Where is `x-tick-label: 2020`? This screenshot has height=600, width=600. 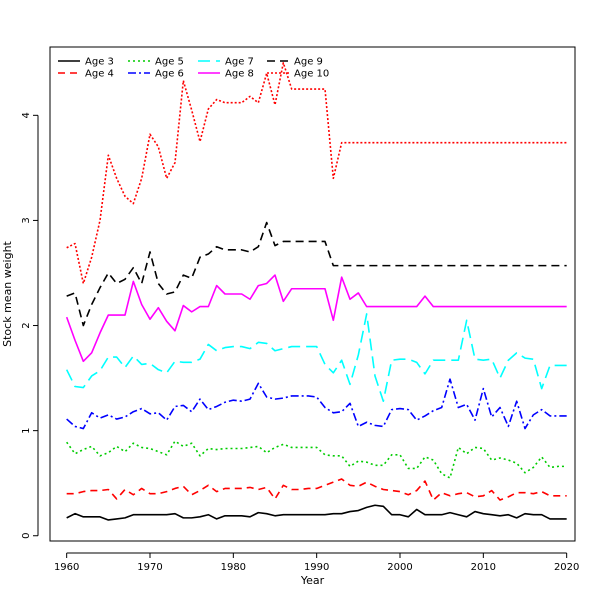
x-tick-label: 2020 is located at coordinates (566, 567).